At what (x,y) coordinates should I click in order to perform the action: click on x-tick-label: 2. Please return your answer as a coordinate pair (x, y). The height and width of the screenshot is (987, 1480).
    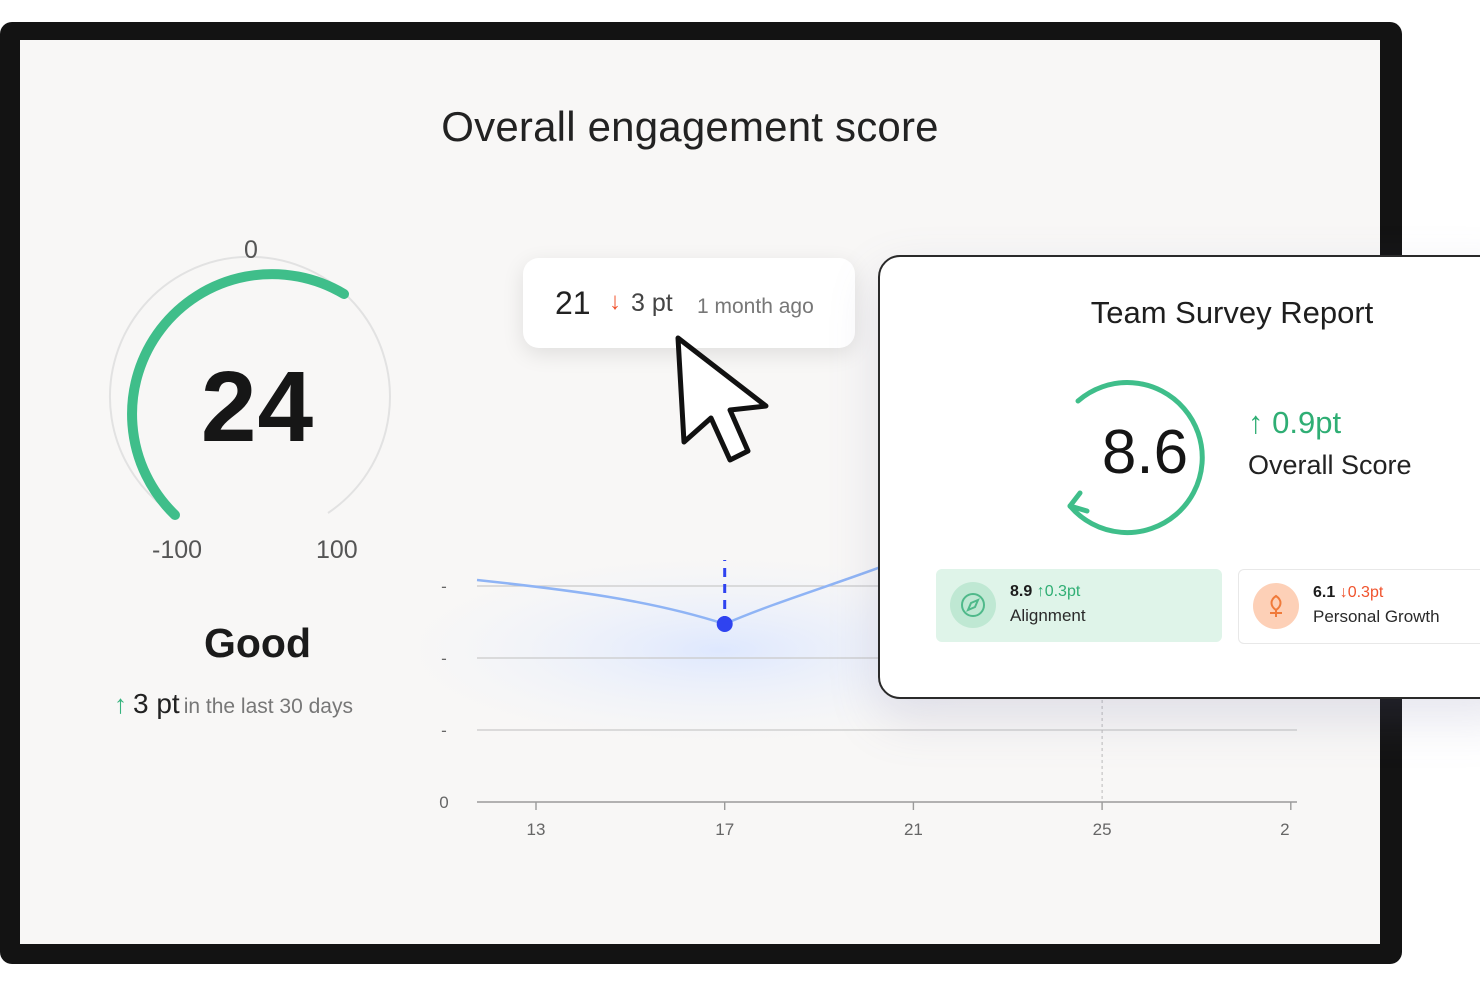
    Looking at the image, I should click on (1284, 829).